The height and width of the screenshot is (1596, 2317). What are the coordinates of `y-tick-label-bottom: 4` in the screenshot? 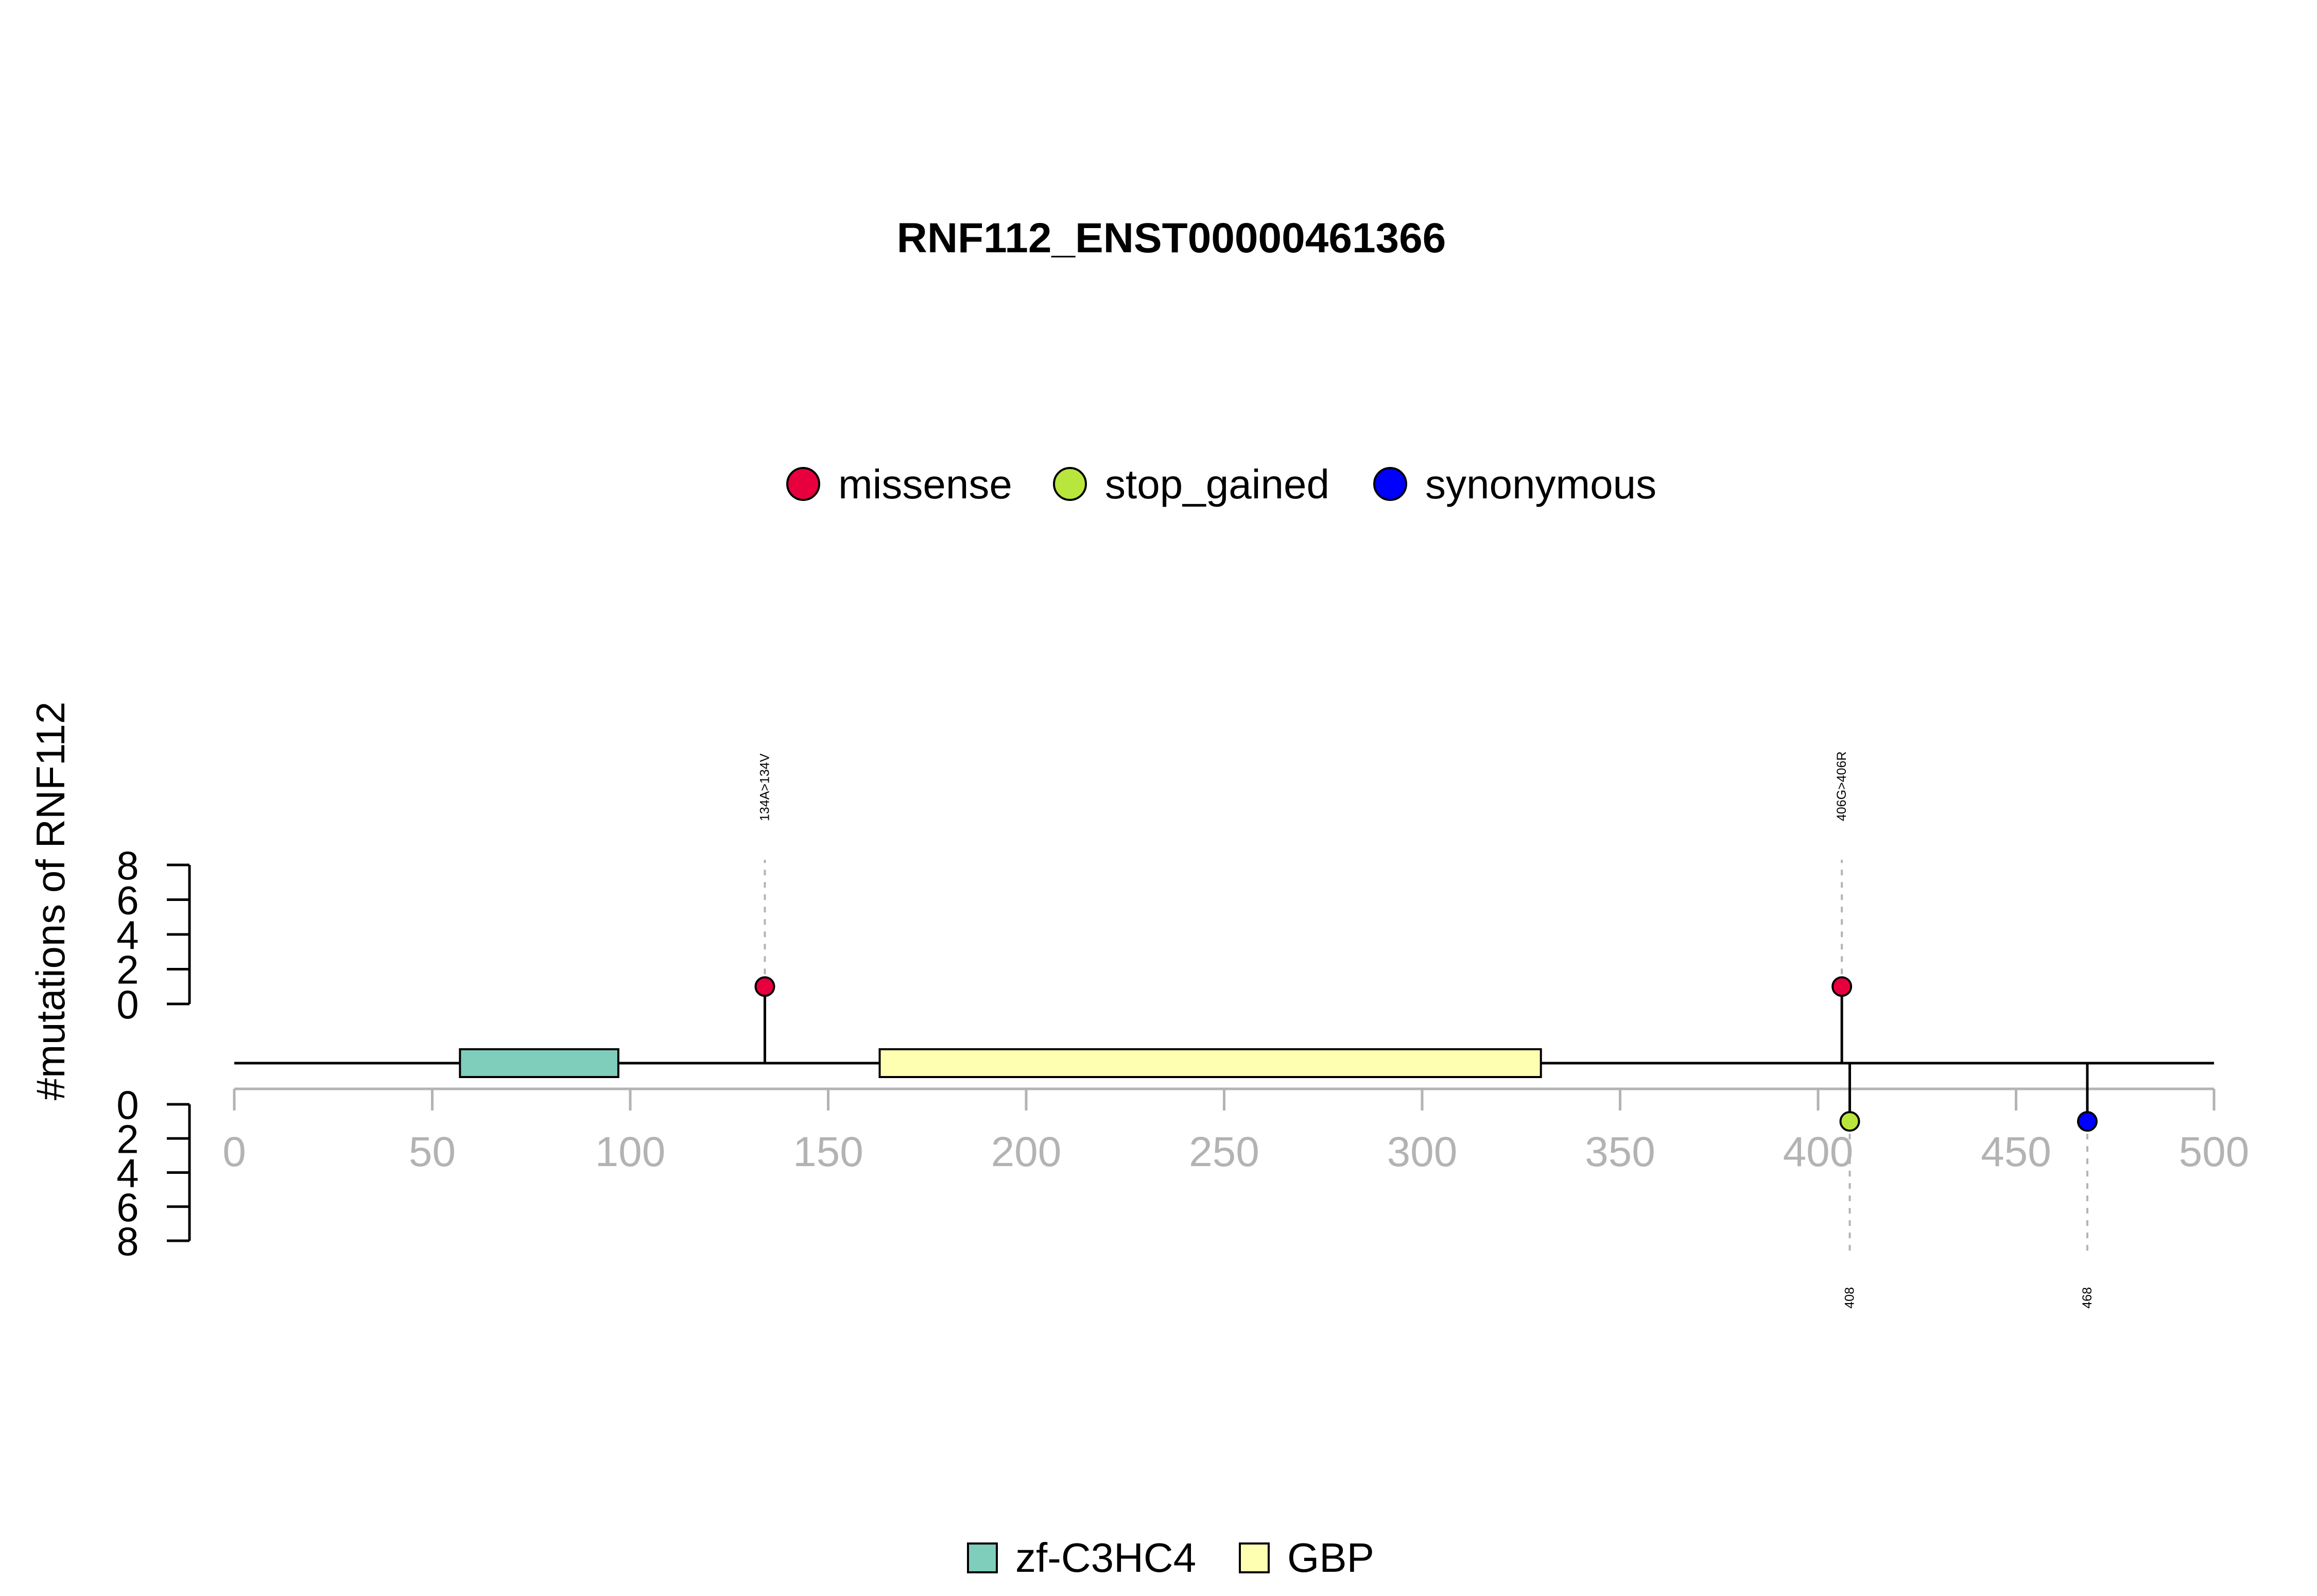 It's located at (127, 1173).